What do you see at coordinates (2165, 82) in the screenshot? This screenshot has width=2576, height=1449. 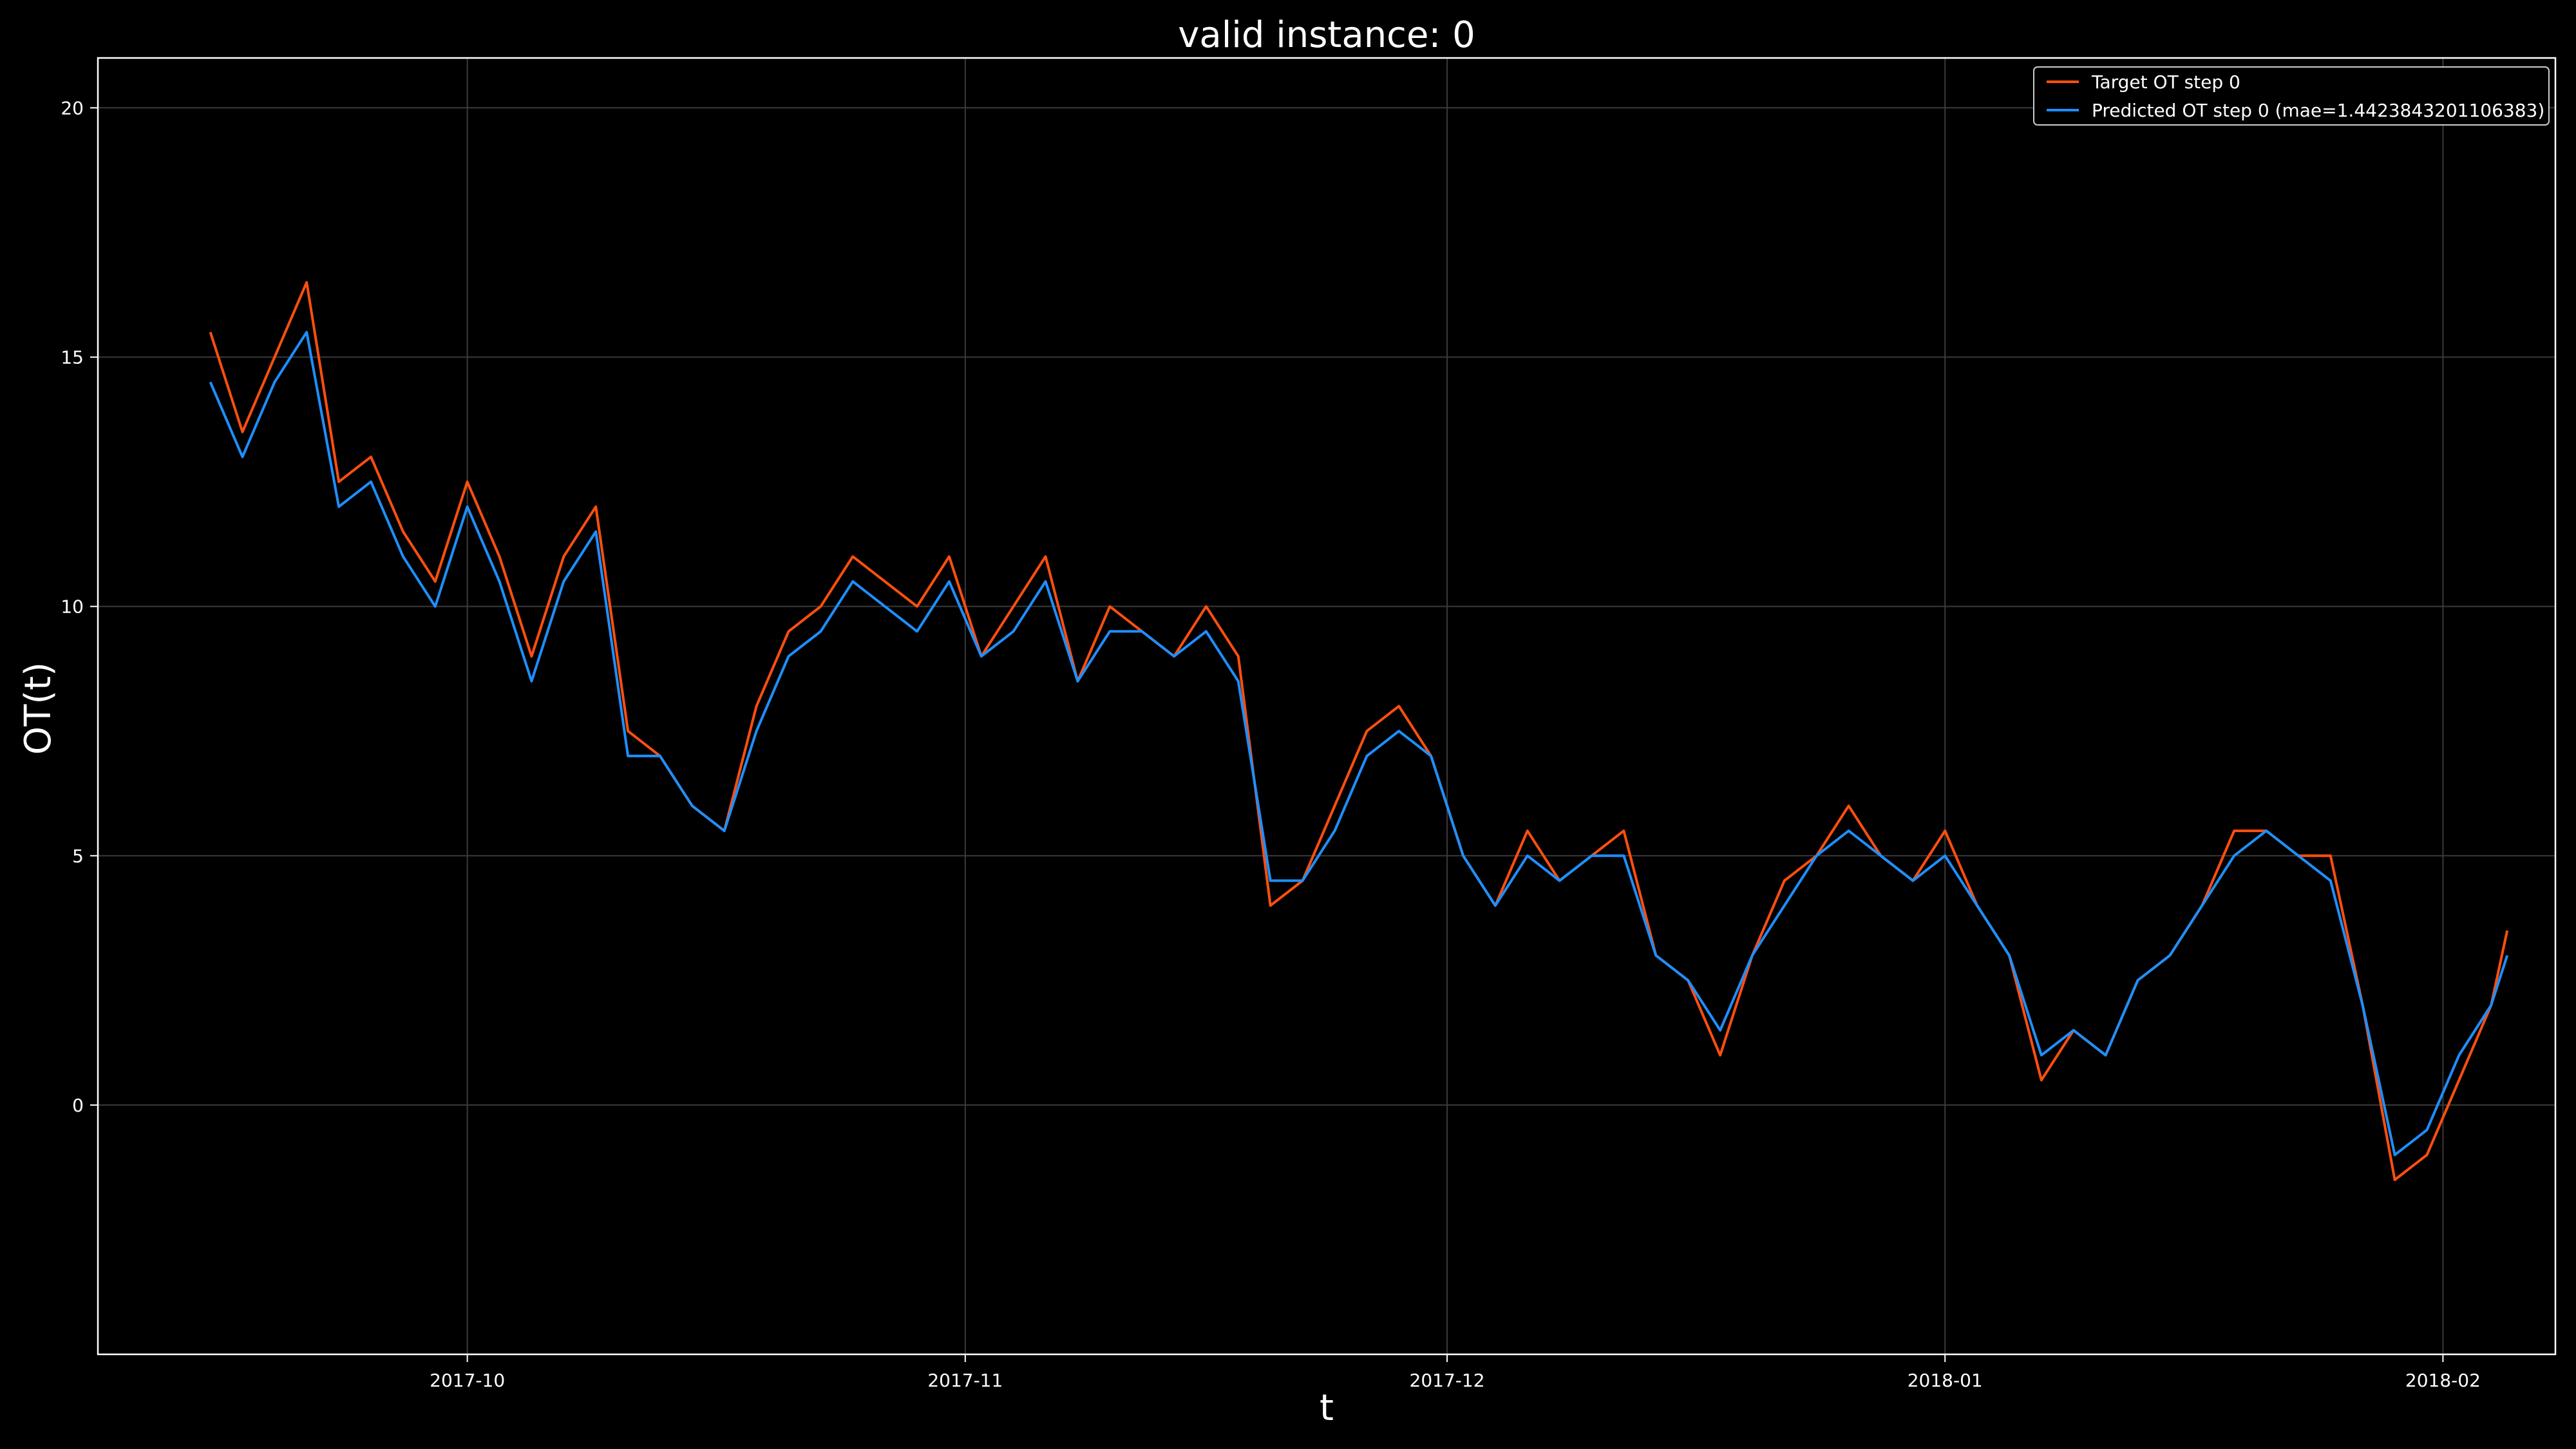 I see `legend-label-target: Target OT step 0` at bounding box center [2165, 82].